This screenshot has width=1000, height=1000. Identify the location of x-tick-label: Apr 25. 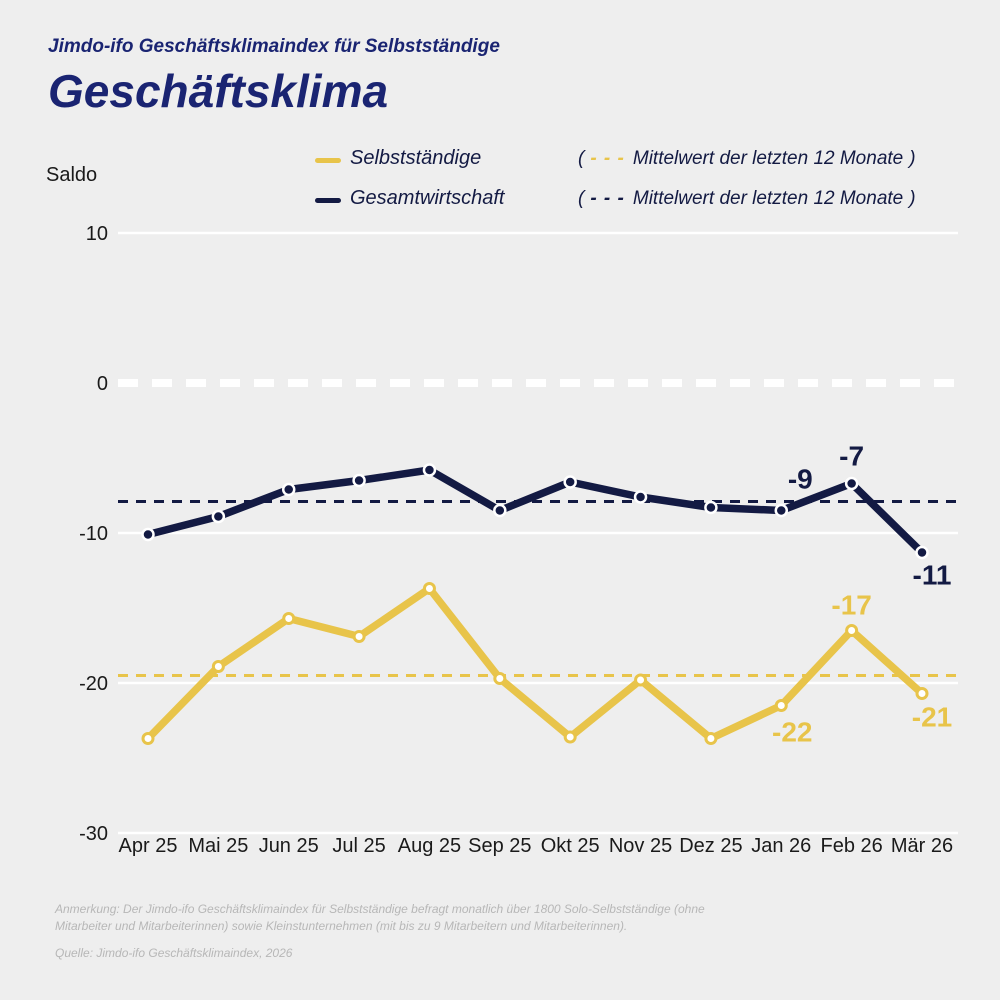
(148, 846).